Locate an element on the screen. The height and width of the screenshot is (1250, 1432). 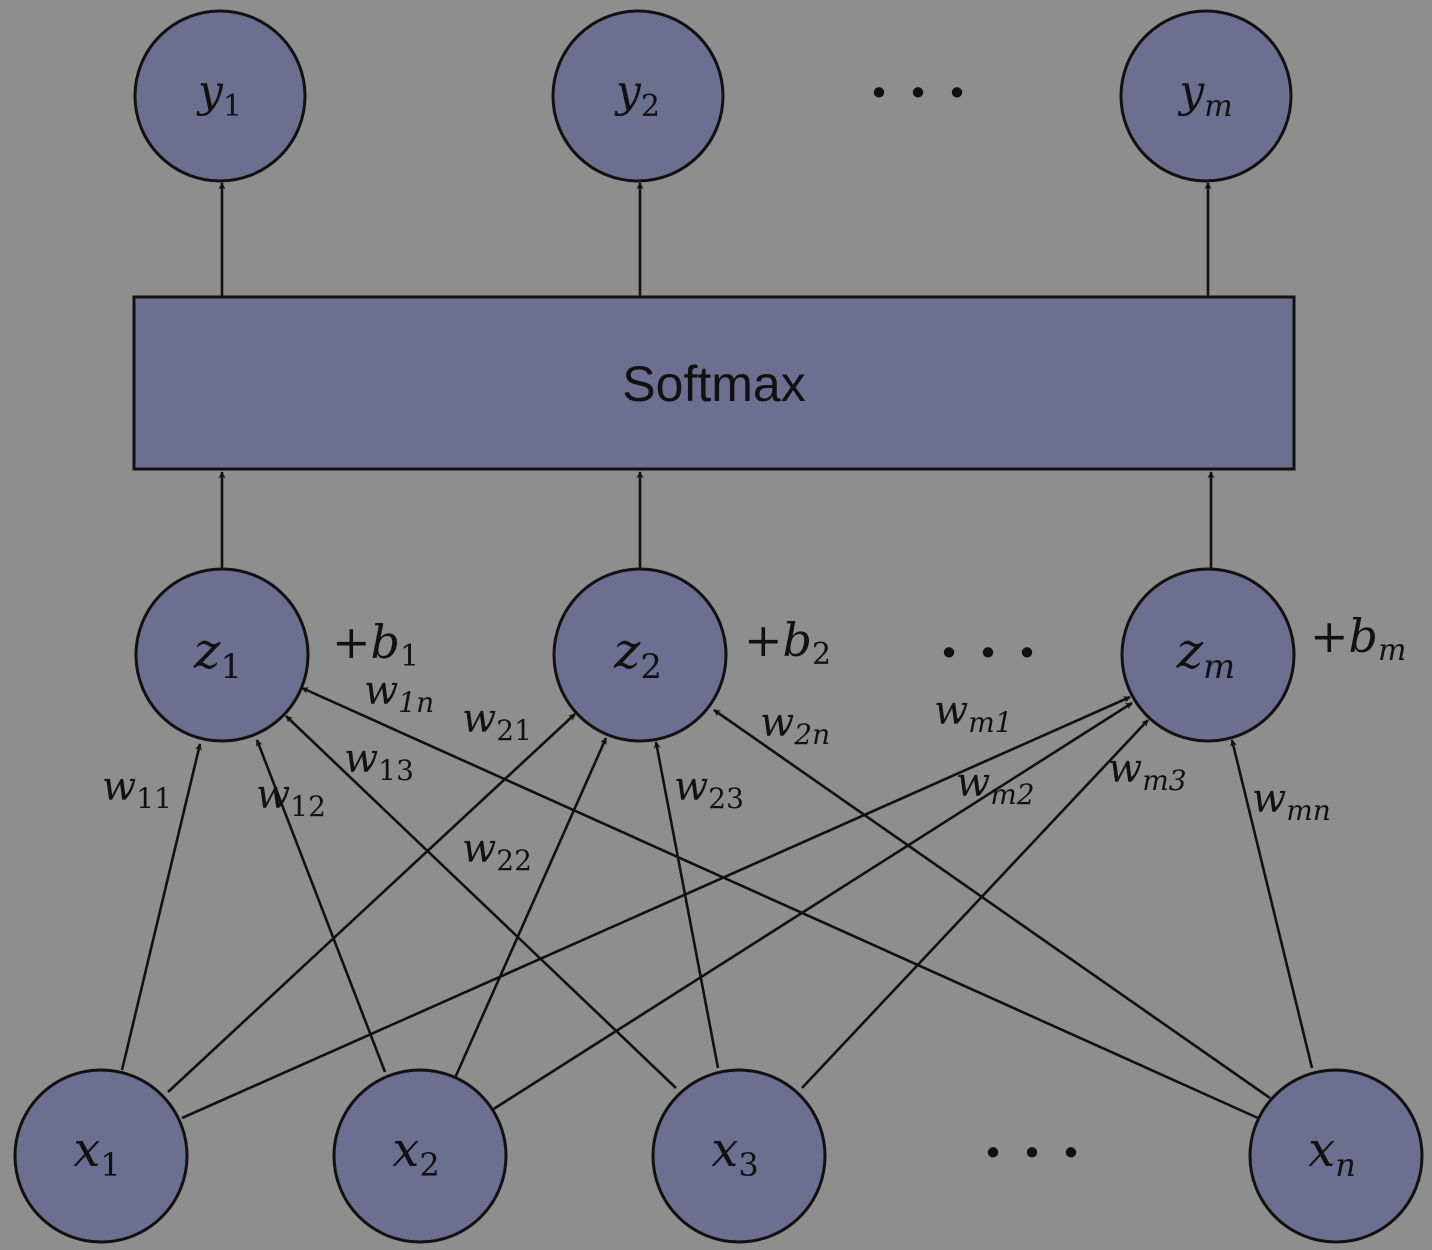
bias-bm: +bm is located at coordinates (1358, 638).